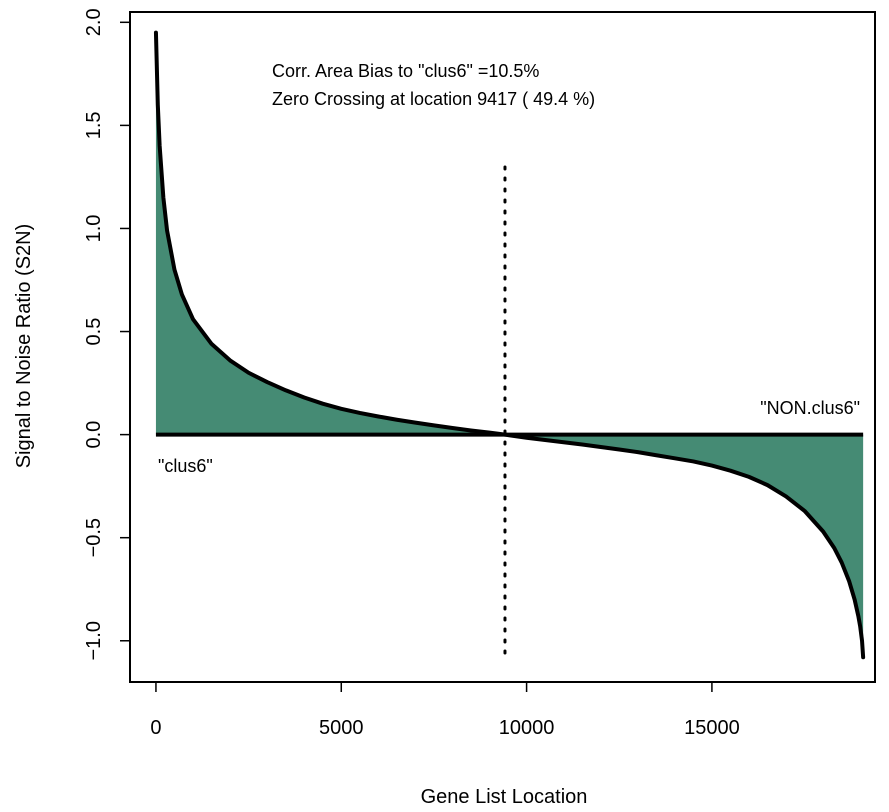  Describe the element at coordinates (94, 332) in the screenshot. I see `y-tick-label: 0.5` at that location.